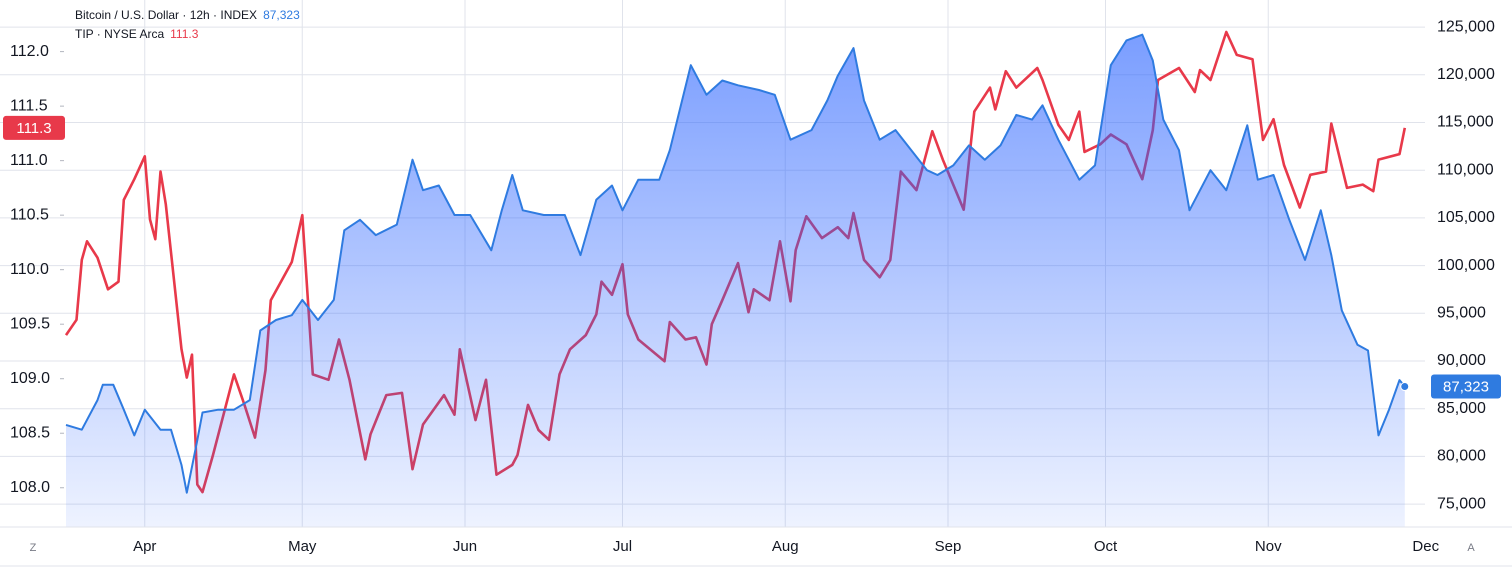 The image size is (1512, 571). I want to click on y2-tick-label: 105,000, so click(1466, 217).